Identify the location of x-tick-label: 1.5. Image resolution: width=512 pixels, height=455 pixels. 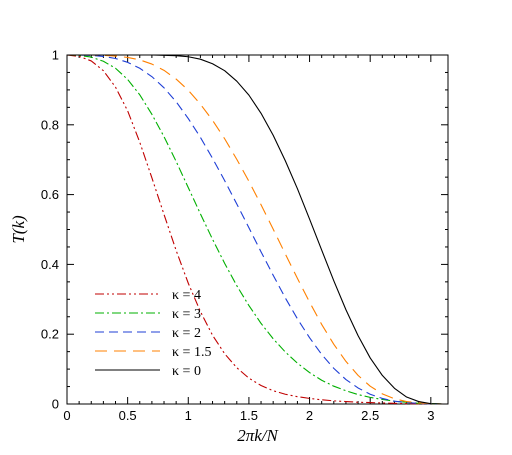
(249, 415).